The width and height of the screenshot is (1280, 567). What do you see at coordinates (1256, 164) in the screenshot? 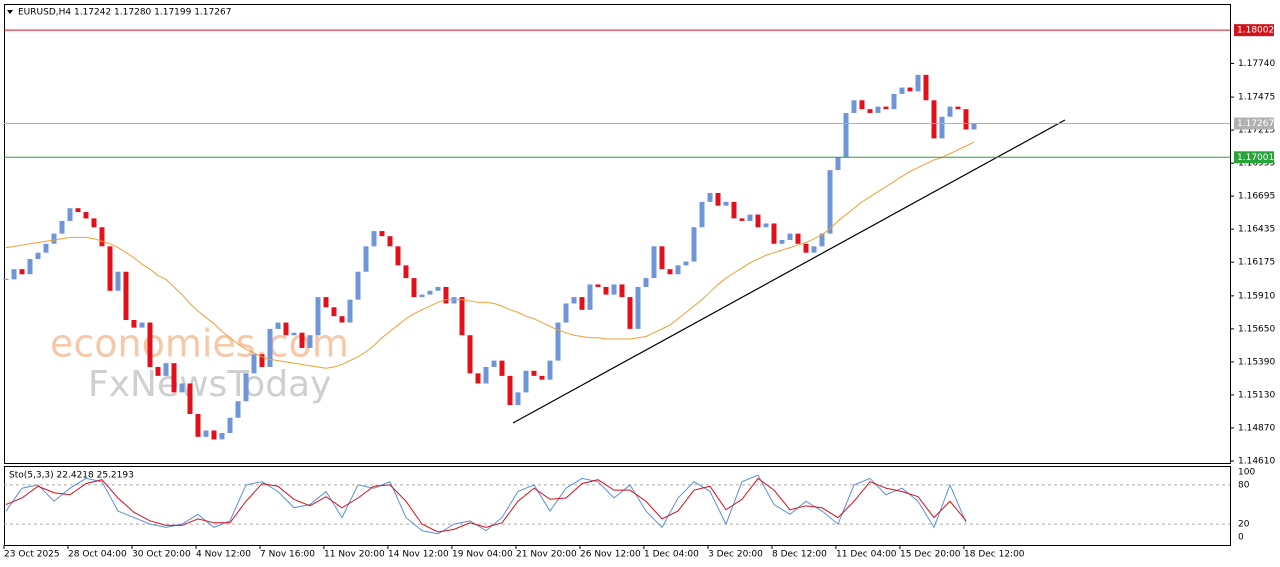
I see `y-tick-label: 1.16955` at bounding box center [1256, 164].